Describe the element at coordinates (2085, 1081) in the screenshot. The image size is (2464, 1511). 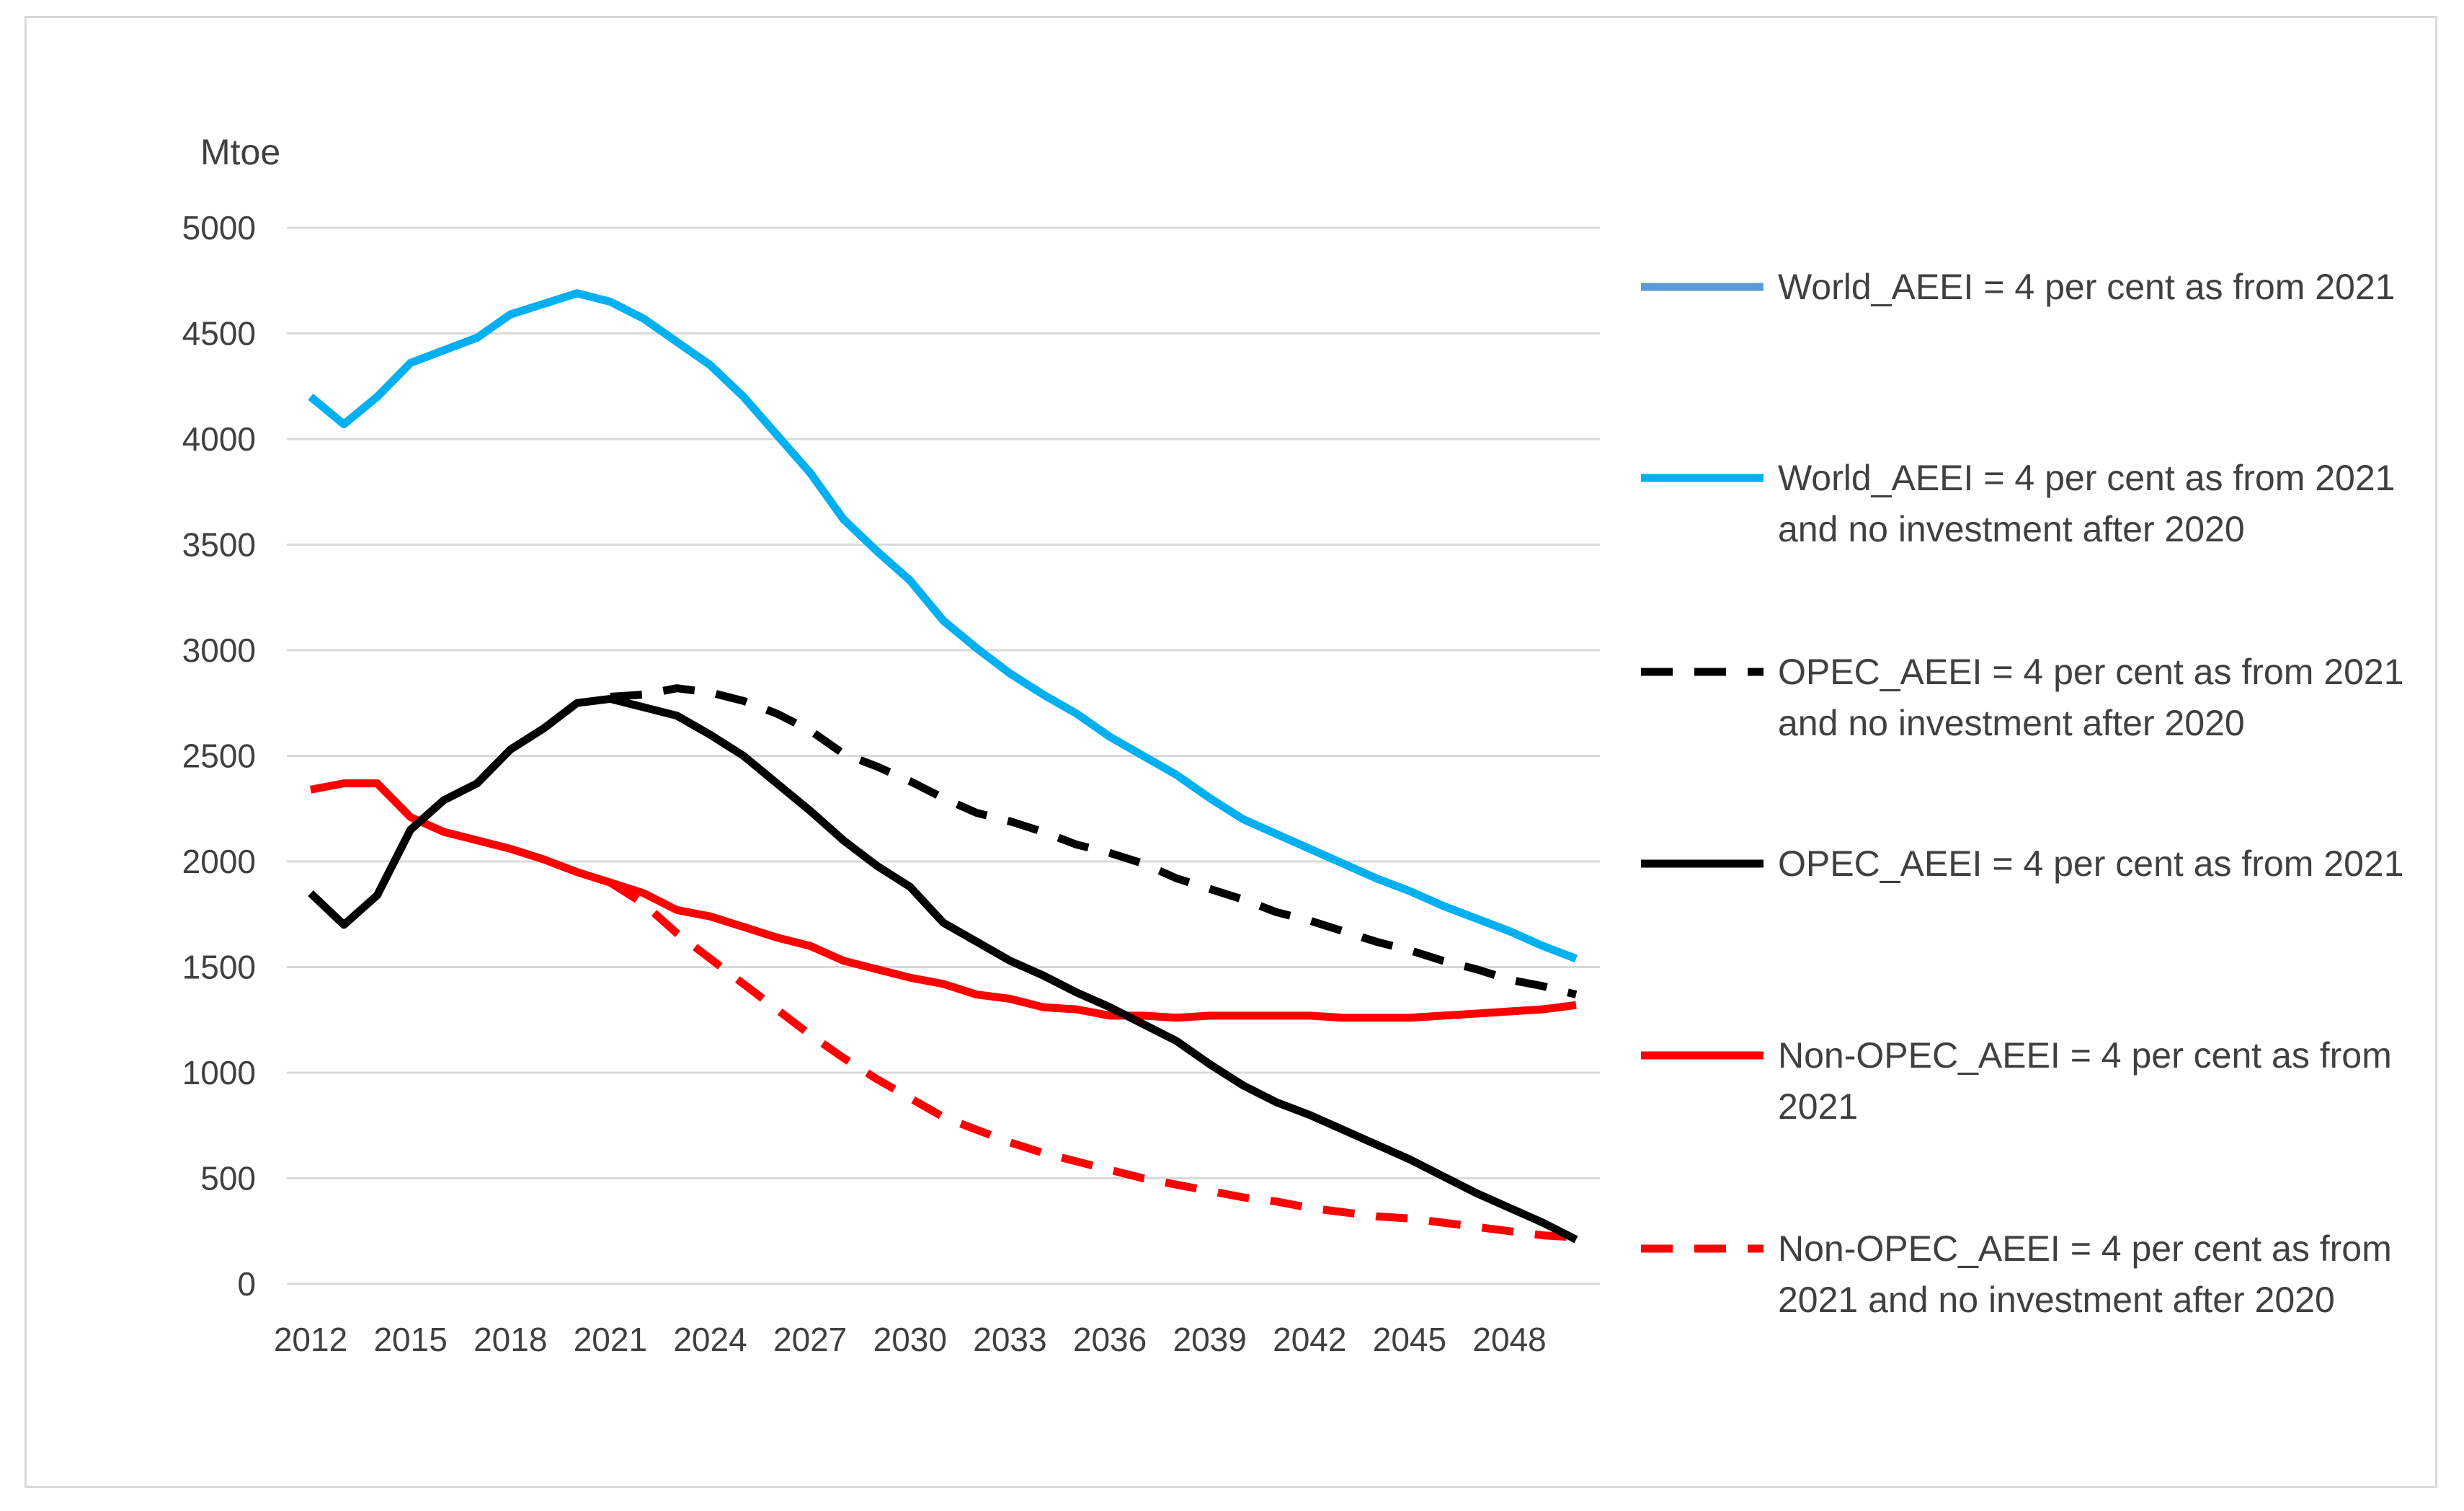
I see `legend-label-4: Non-OPEC_AEEI = 4 per cent as from 2021` at that location.